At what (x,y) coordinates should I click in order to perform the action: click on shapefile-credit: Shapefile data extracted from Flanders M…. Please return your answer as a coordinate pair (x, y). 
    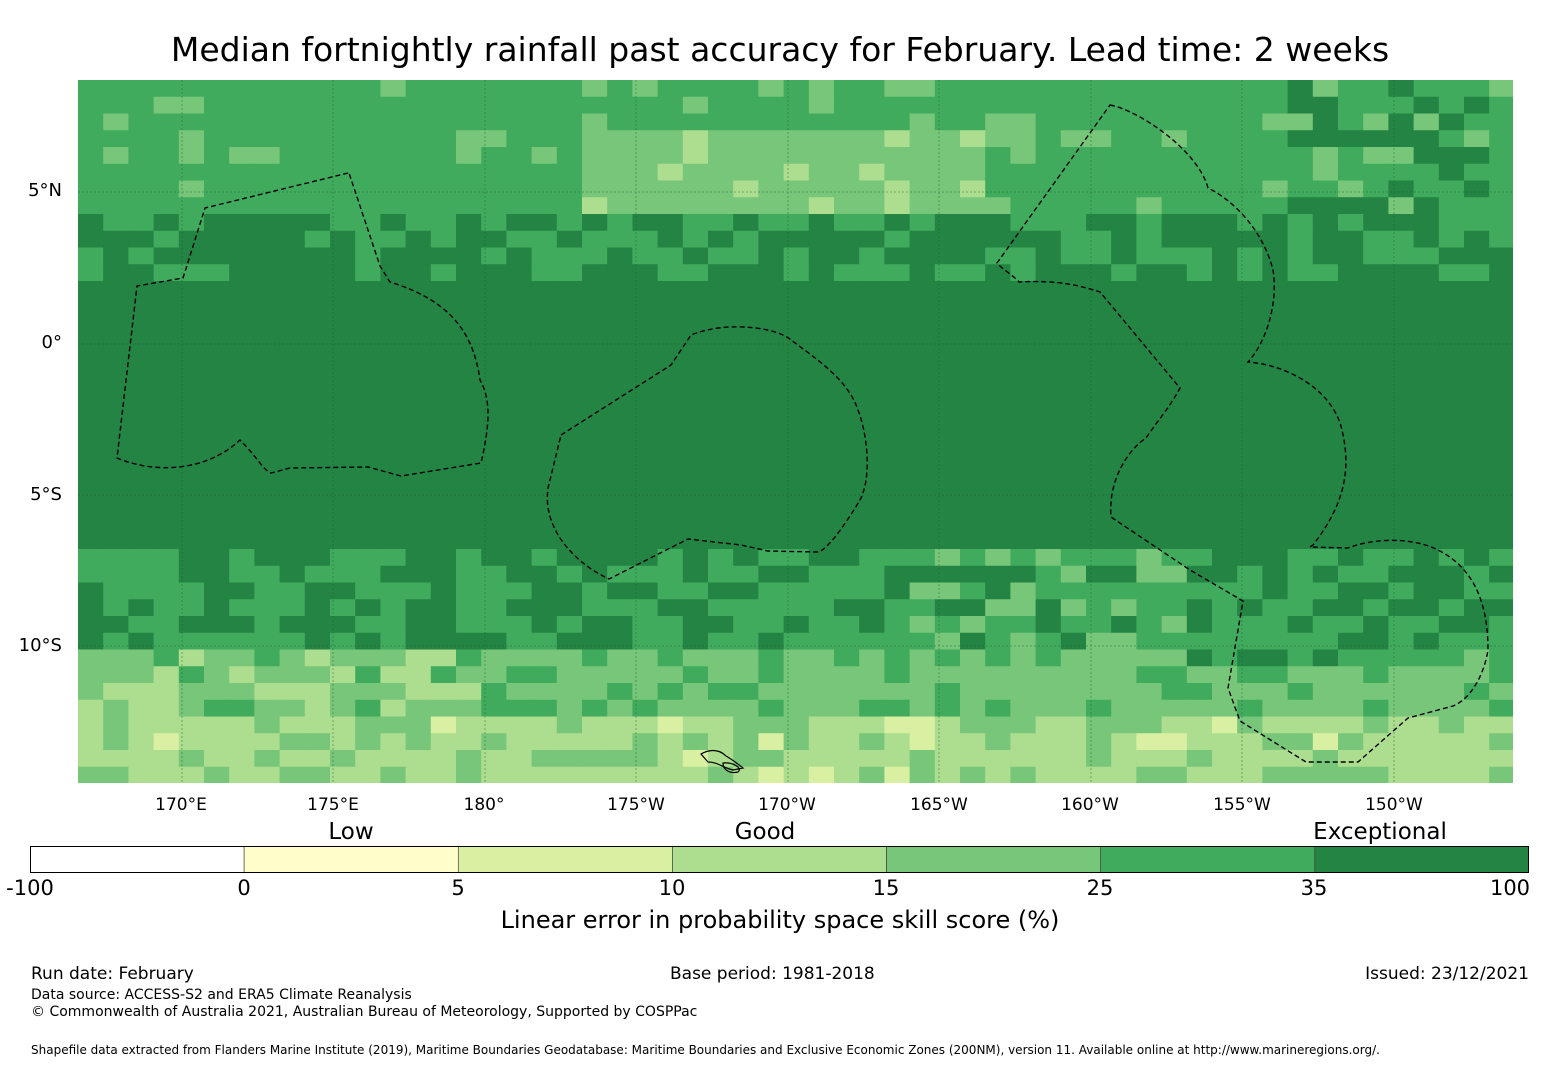
    Looking at the image, I should click on (705, 1050).